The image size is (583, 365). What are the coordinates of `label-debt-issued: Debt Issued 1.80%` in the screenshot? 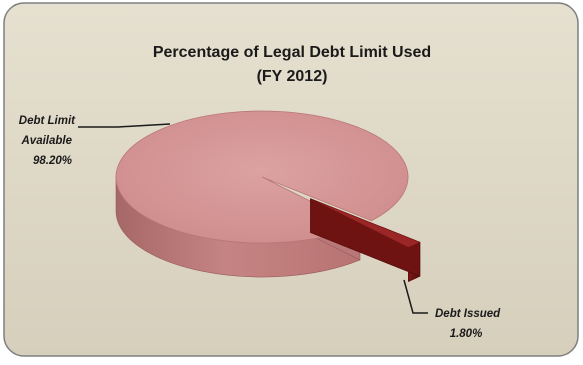 It's located at (452, 309).